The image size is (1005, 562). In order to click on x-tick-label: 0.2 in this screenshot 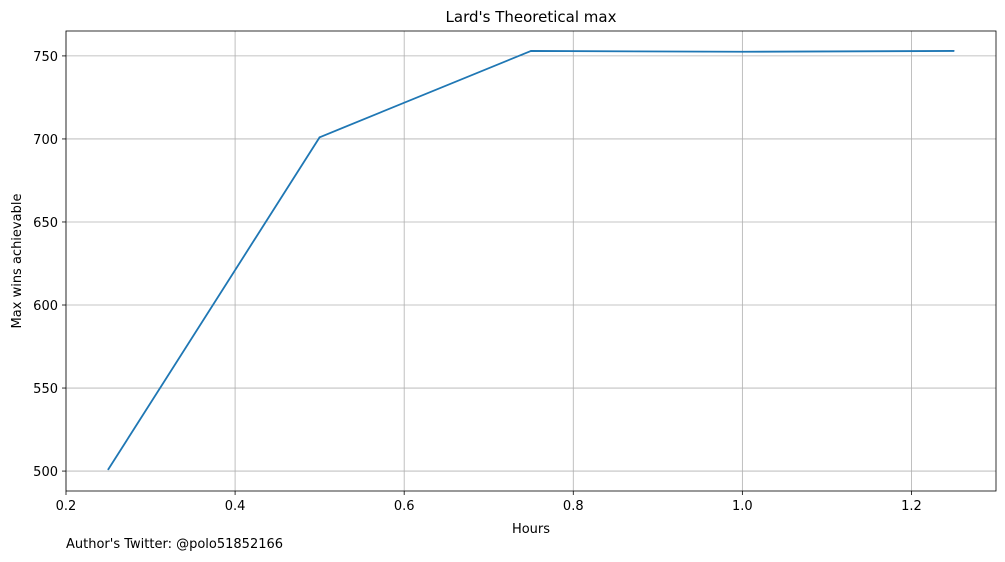, I will do `click(66, 506)`.